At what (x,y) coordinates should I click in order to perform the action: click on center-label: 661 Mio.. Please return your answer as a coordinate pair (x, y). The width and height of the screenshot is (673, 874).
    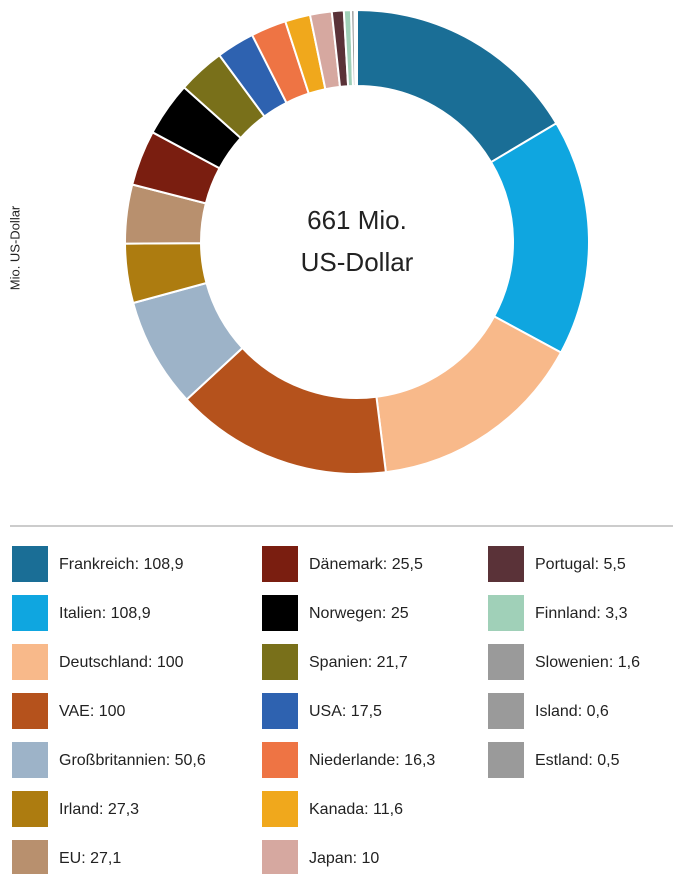
    Looking at the image, I should click on (357, 220).